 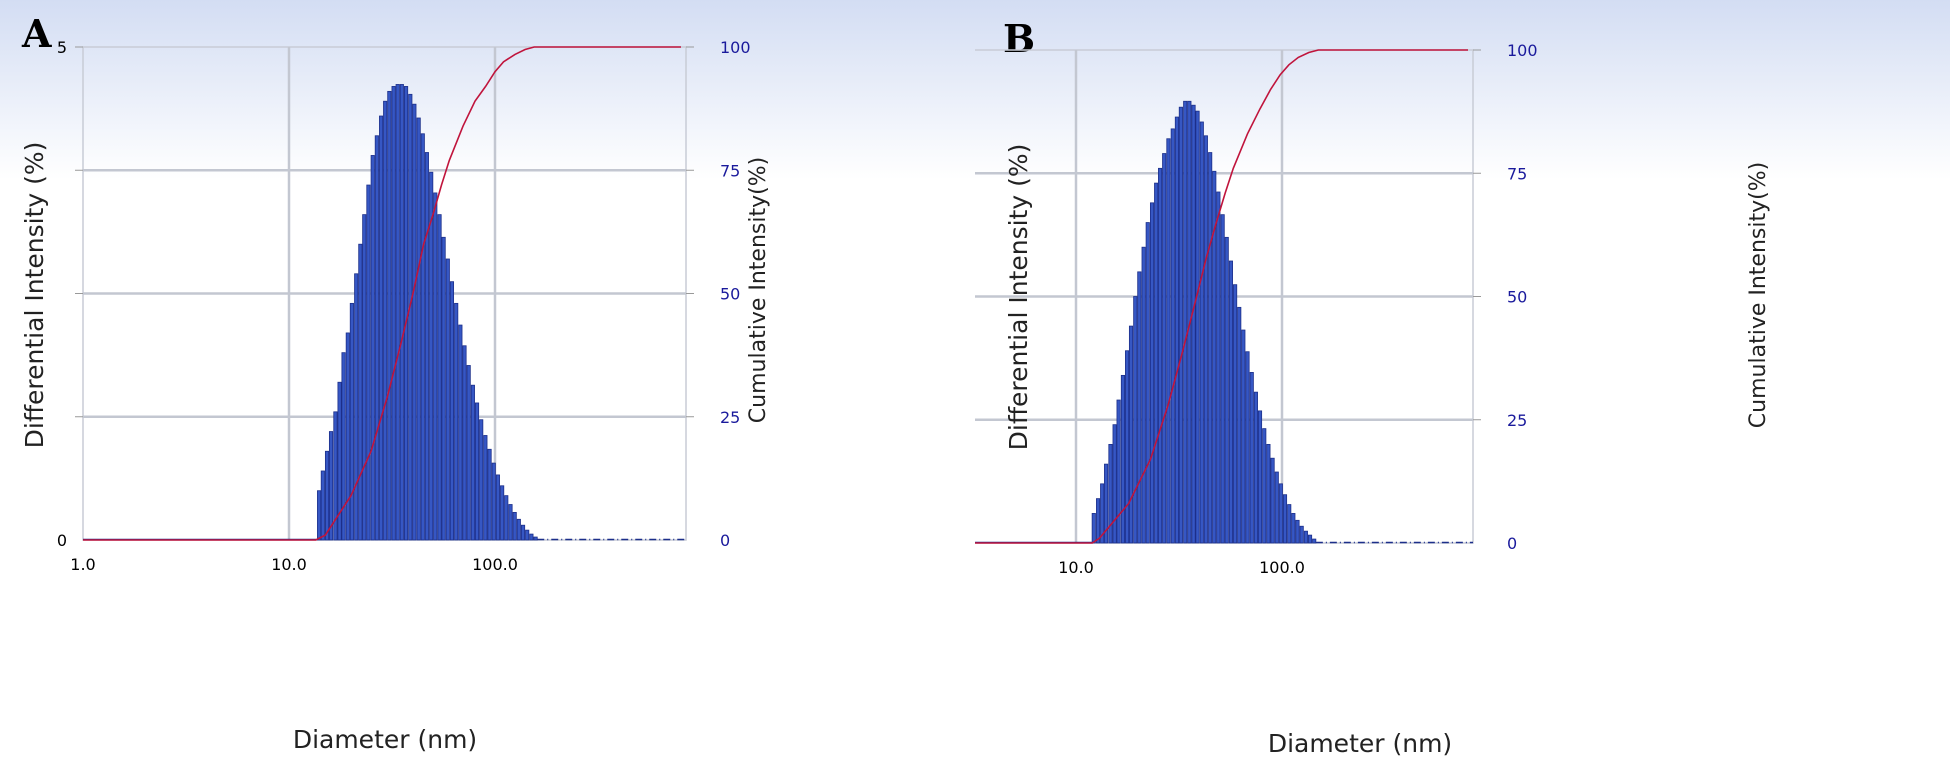 I want to click on x-tick-label: 10.0, so click(x=289, y=564).